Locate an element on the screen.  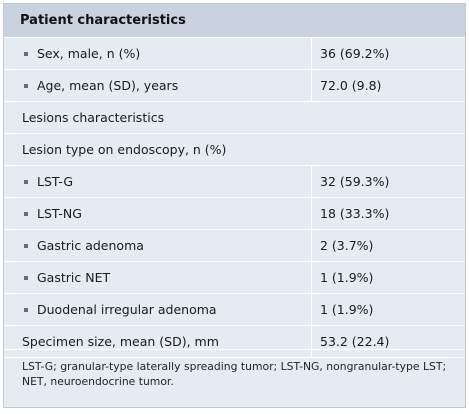
row-label: Lesion type on endoscopy, n (%) is located at coordinates (124, 149).